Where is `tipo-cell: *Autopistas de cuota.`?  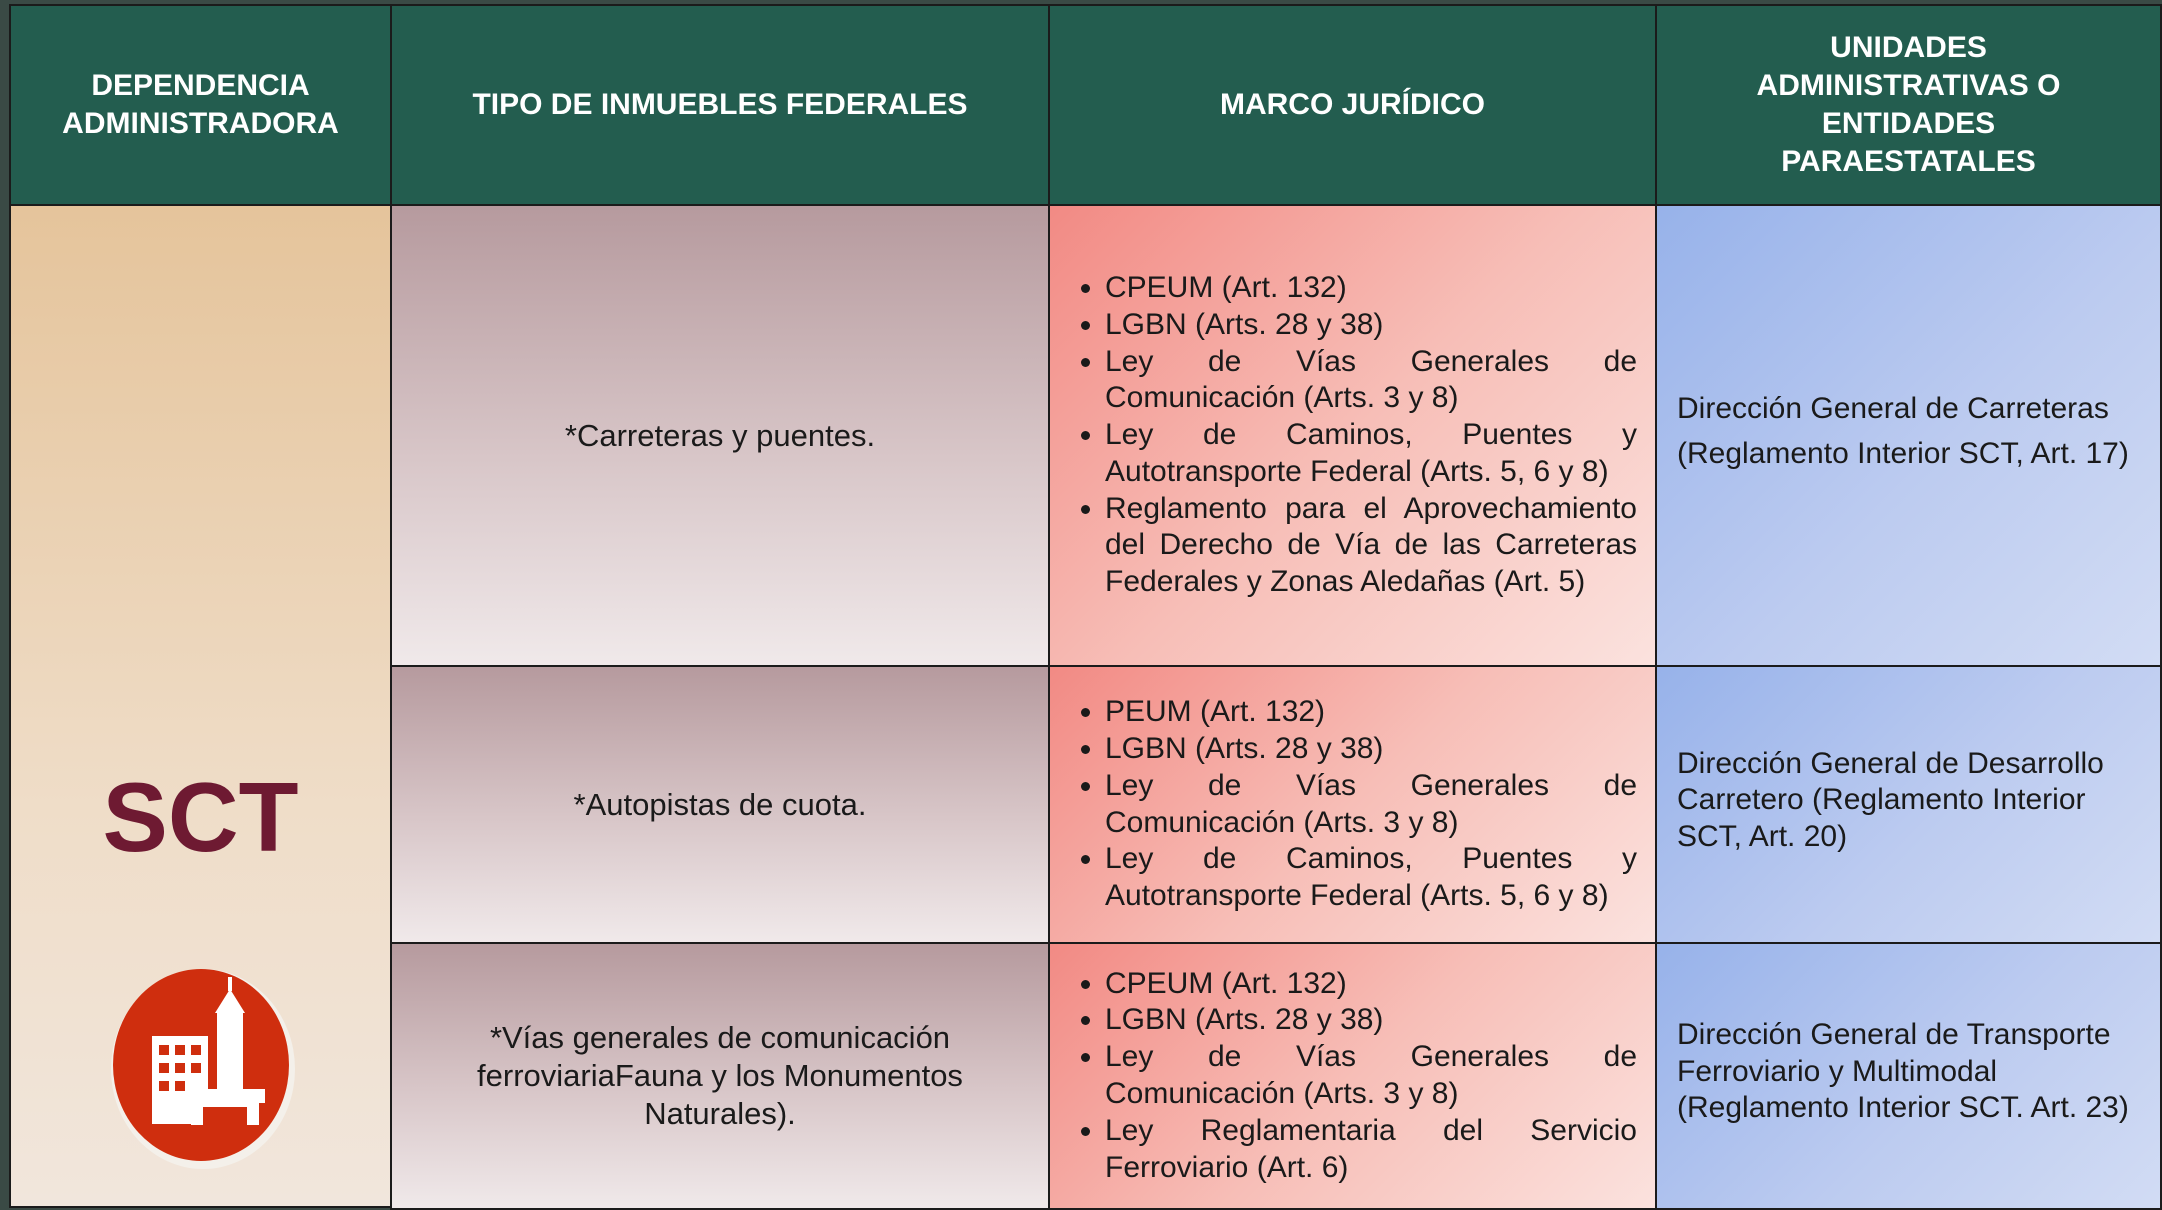
tipo-cell: *Autopistas de cuota. is located at coordinates (720, 804).